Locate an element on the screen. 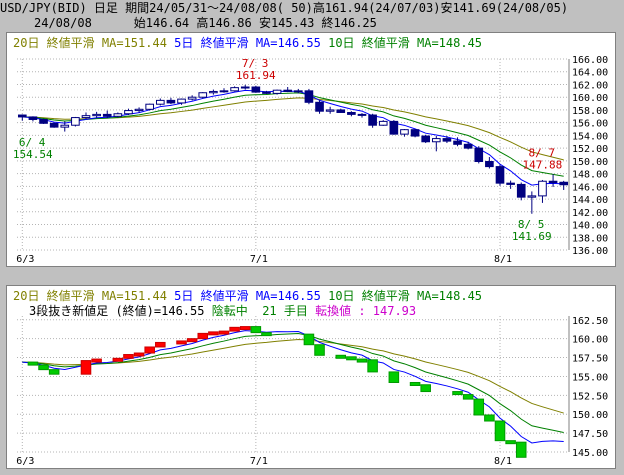 Image resolution: width=624 pixels, height=475 pixels. lower-xtick-label: 6/3 is located at coordinates (25, 461).